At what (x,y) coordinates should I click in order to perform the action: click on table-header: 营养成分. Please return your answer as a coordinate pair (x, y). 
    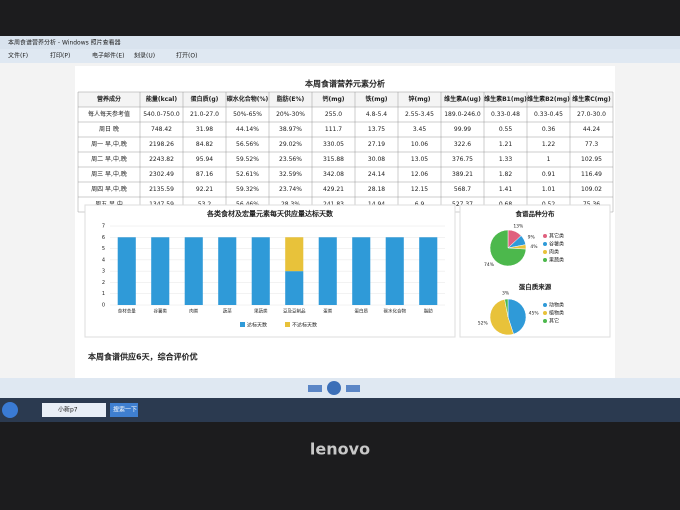
    Looking at the image, I should click on (109, 99).